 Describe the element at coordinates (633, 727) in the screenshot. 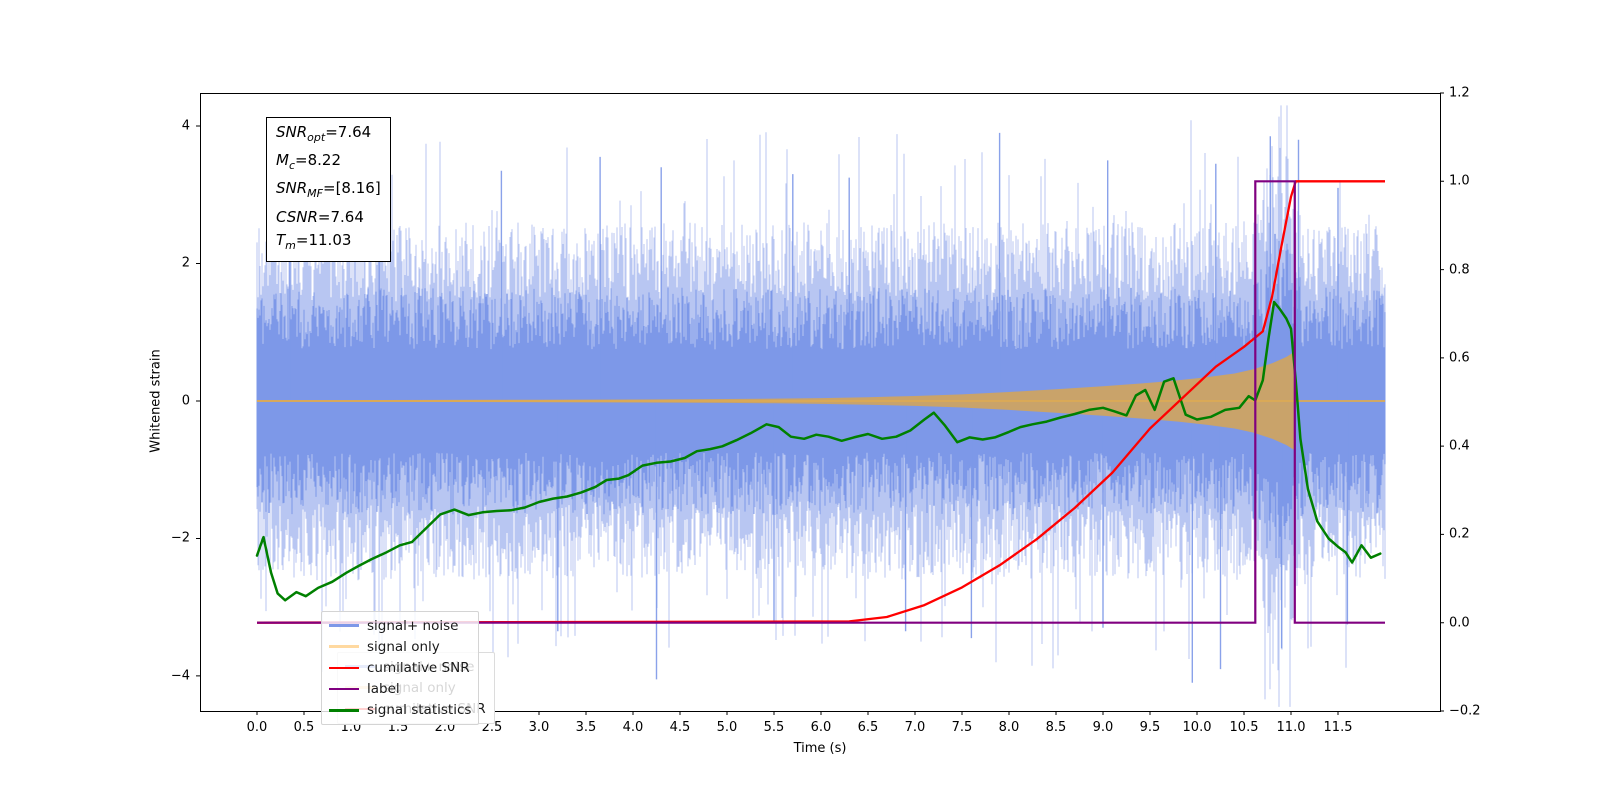

I see `x-tick-label: 4.0` at that location.